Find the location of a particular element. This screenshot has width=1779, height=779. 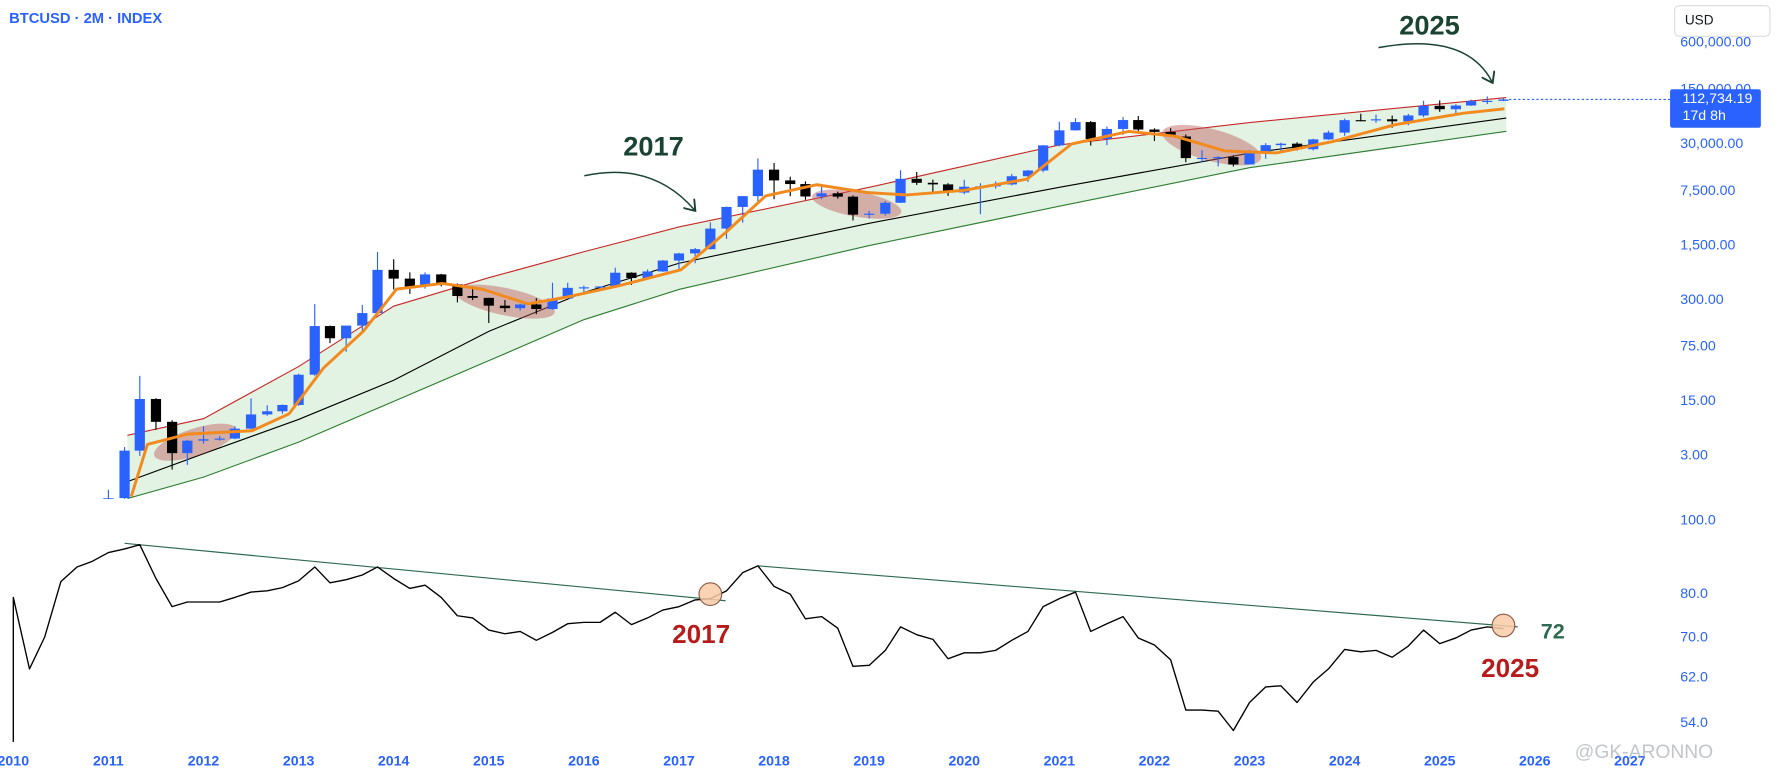

x-tick-label: 2016 is located at coordinates (584, 762).